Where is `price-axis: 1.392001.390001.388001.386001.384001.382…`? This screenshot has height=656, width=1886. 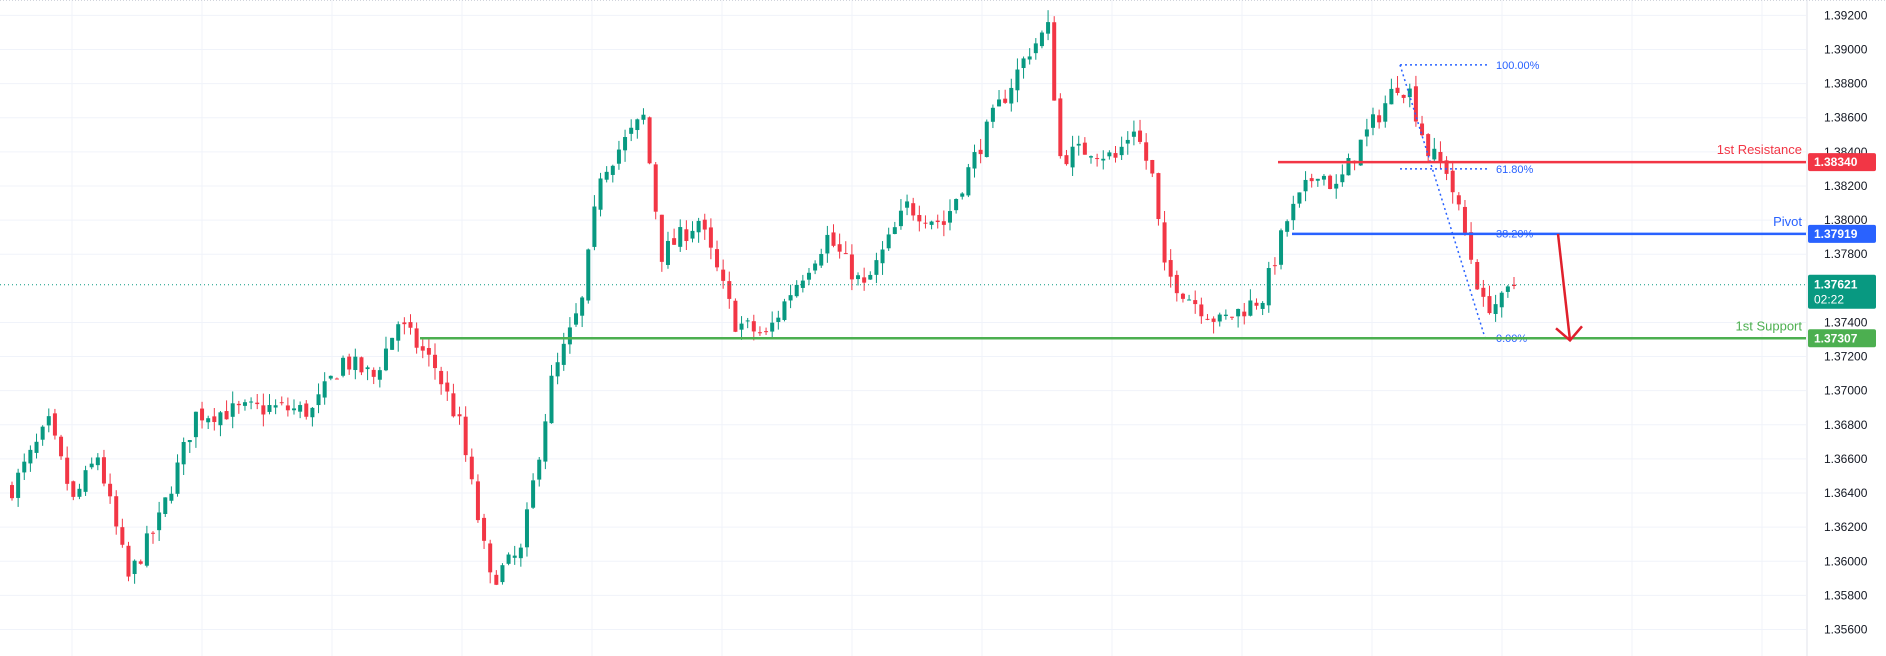
price-axis: 1.392001.390001.388001.386001.384001.382… is located at coordinates (1841, 328).